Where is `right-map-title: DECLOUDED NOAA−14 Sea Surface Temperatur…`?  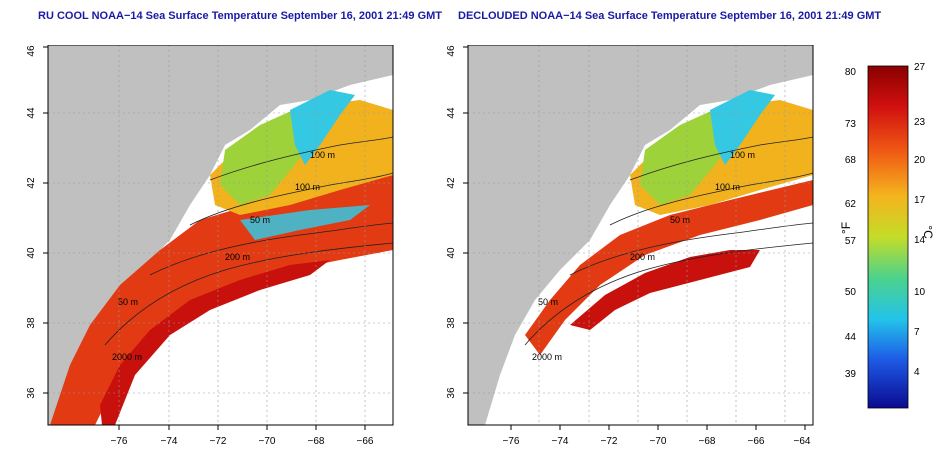
right-map-title: DECLOUDED NOAA−14 Sea Surface Temperatur… is located at coordinates (670, 16).